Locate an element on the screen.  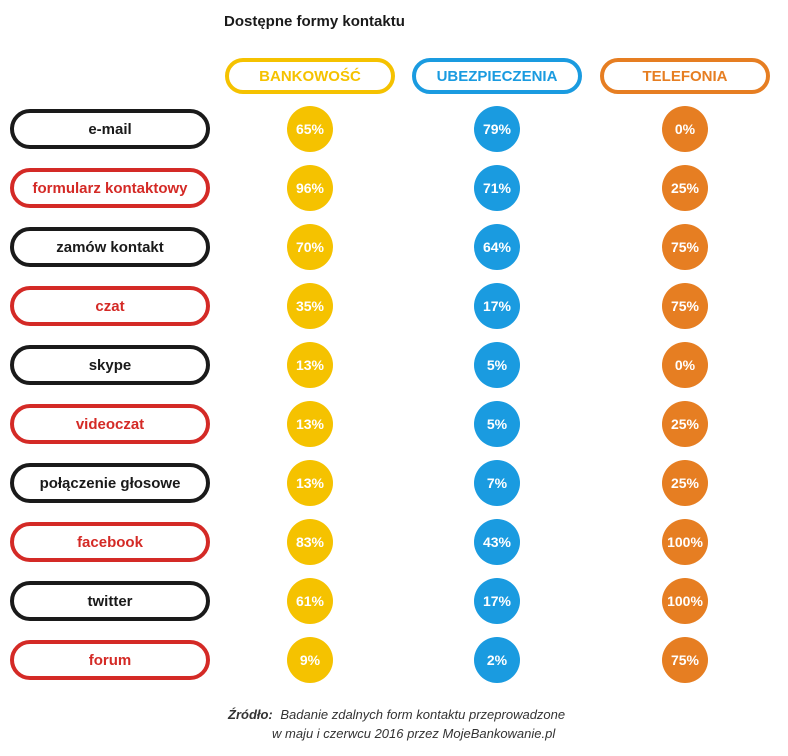
column-header: BANKOWOŚĆ is located at coordinates (310, 76).